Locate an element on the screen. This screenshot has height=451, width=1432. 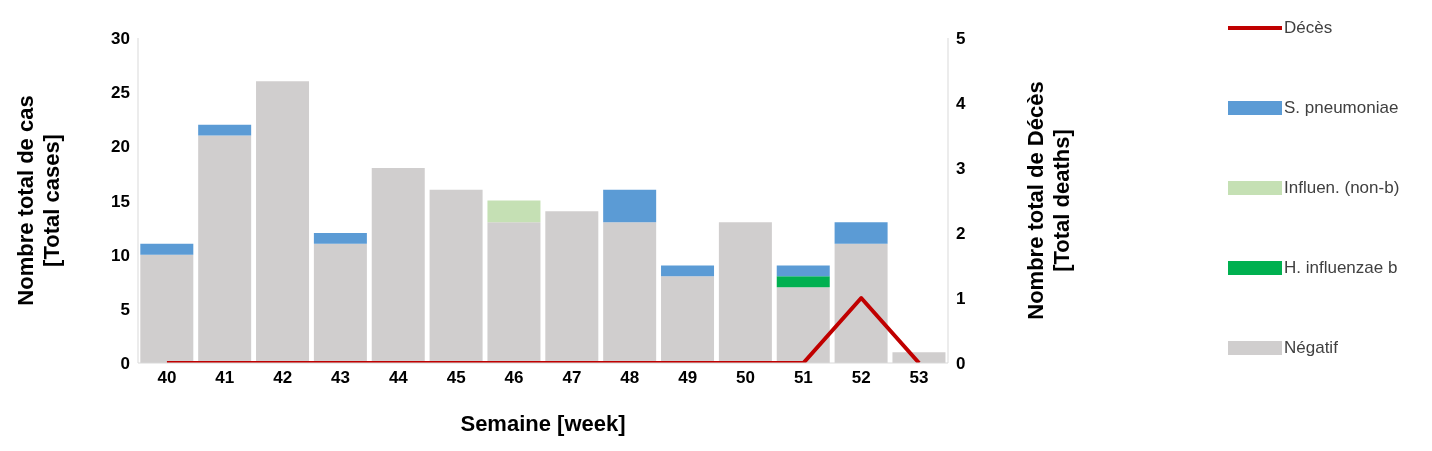
legend-label: Influen. (non-b) is located at coordinates (1342, 188).